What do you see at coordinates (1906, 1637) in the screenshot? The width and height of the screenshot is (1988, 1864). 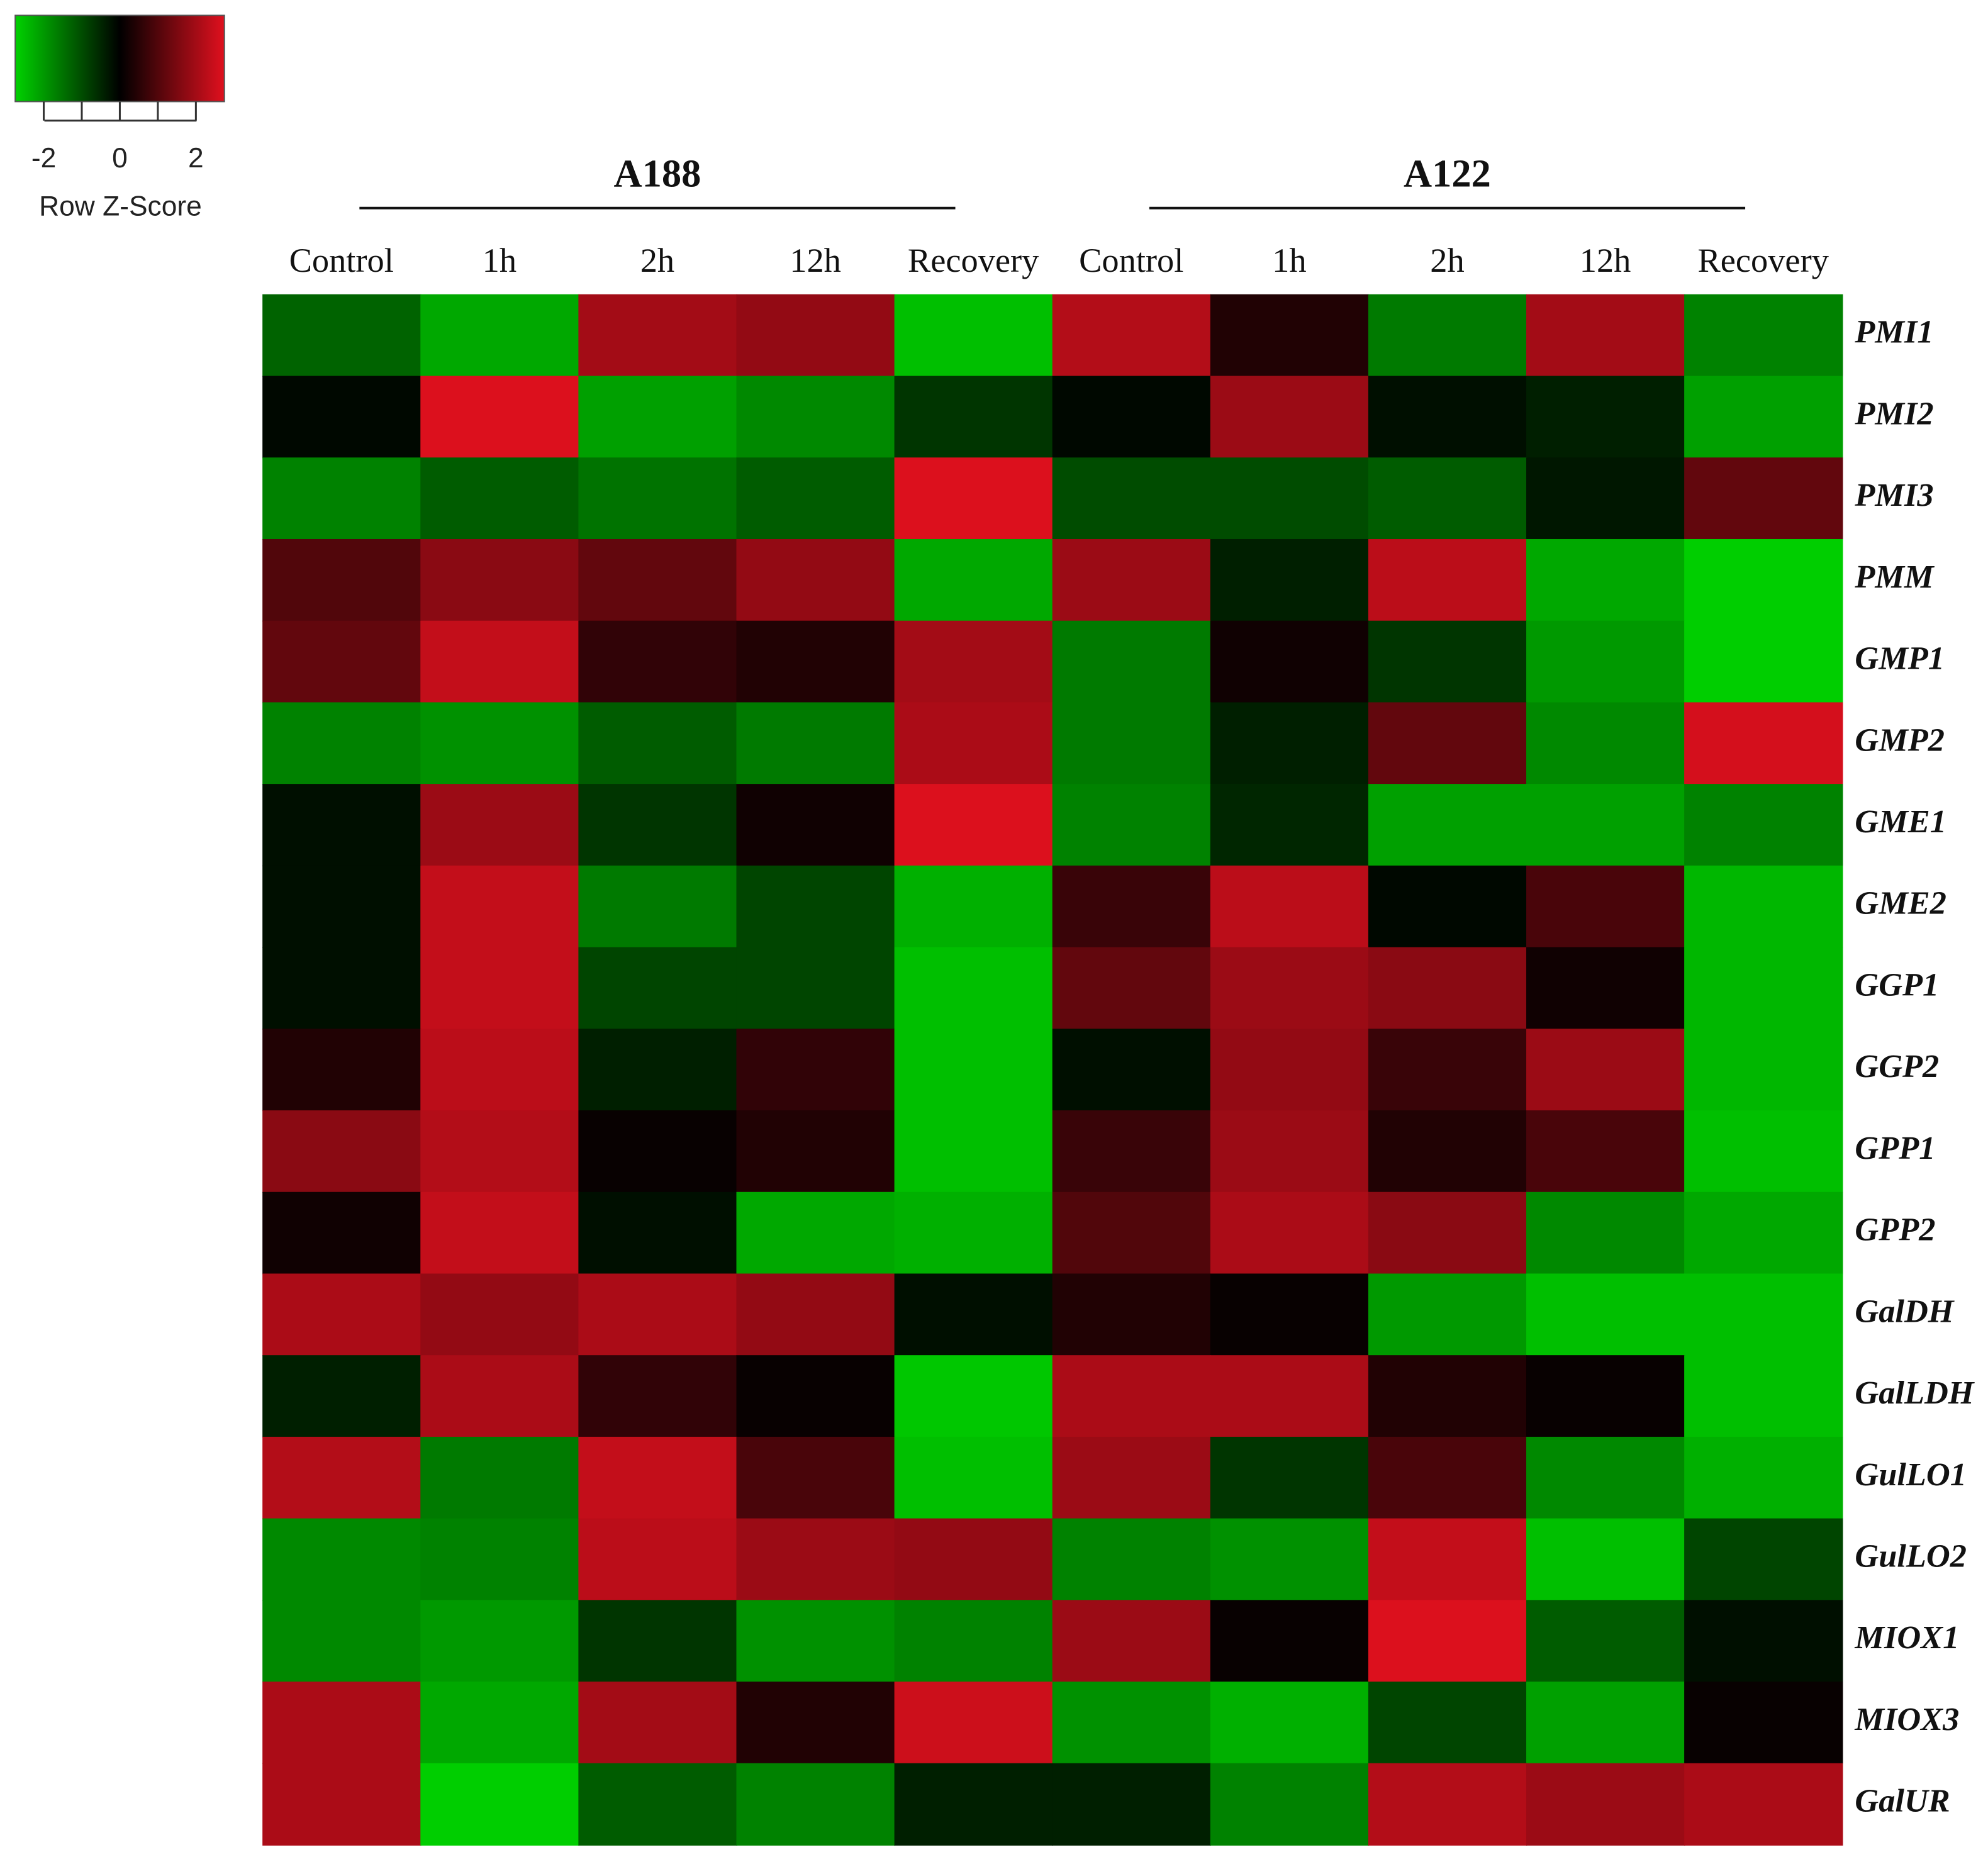 I see `row-label: MIOX1` at bounding box center [1906, 1637].